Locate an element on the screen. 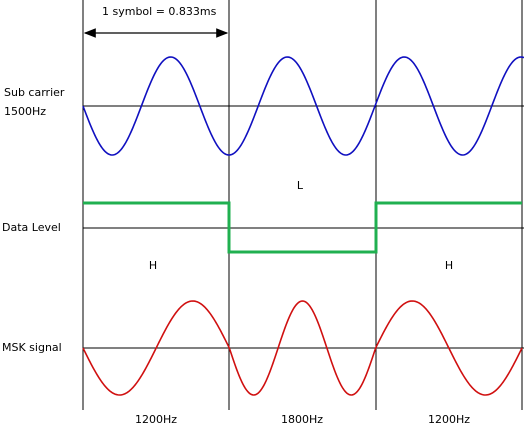 This screenshot has width=524, height=430. row-sublabel: 1500Hz is located at coordinates (25, 111).